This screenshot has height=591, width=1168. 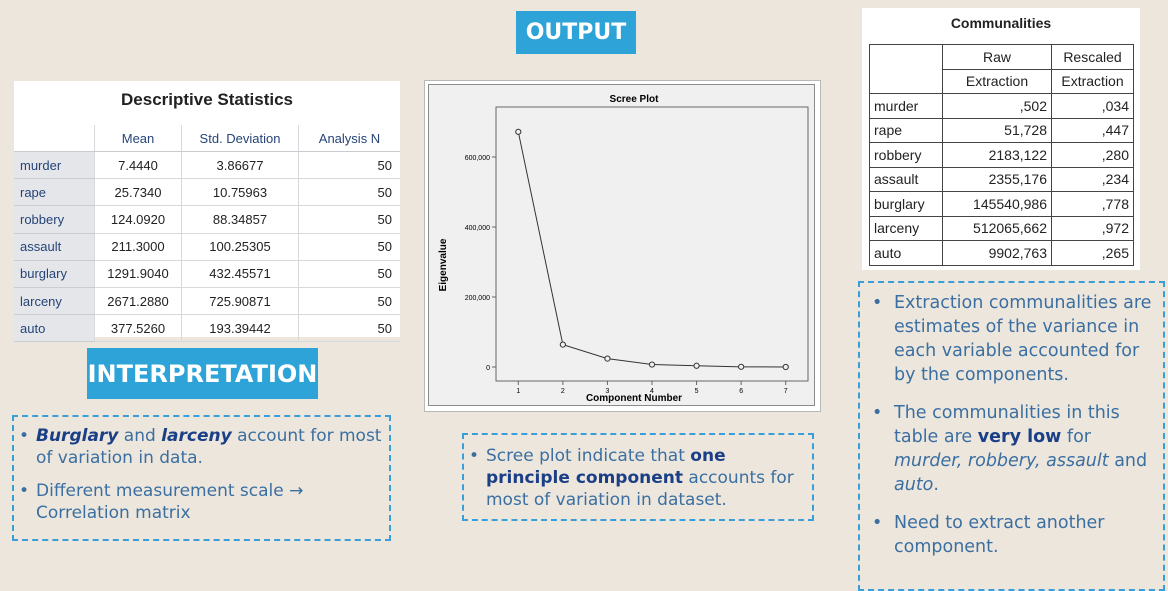 I want to click on table-row: rape 51,728,447, so click(x=1001, y=130).